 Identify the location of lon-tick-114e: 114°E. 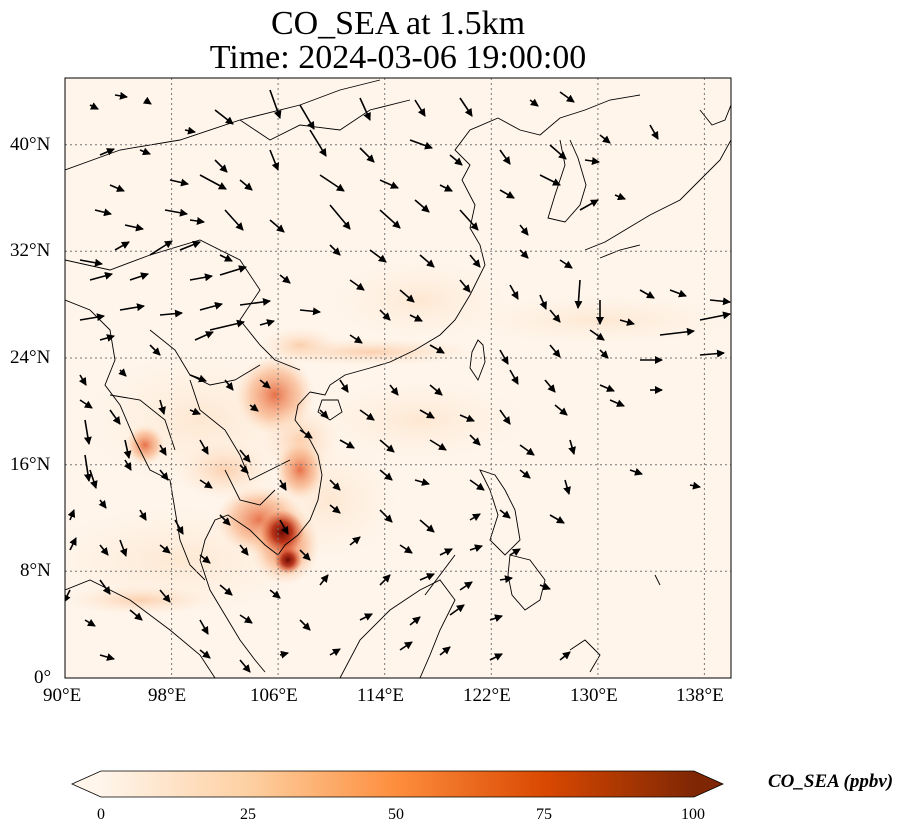
(380, 695).